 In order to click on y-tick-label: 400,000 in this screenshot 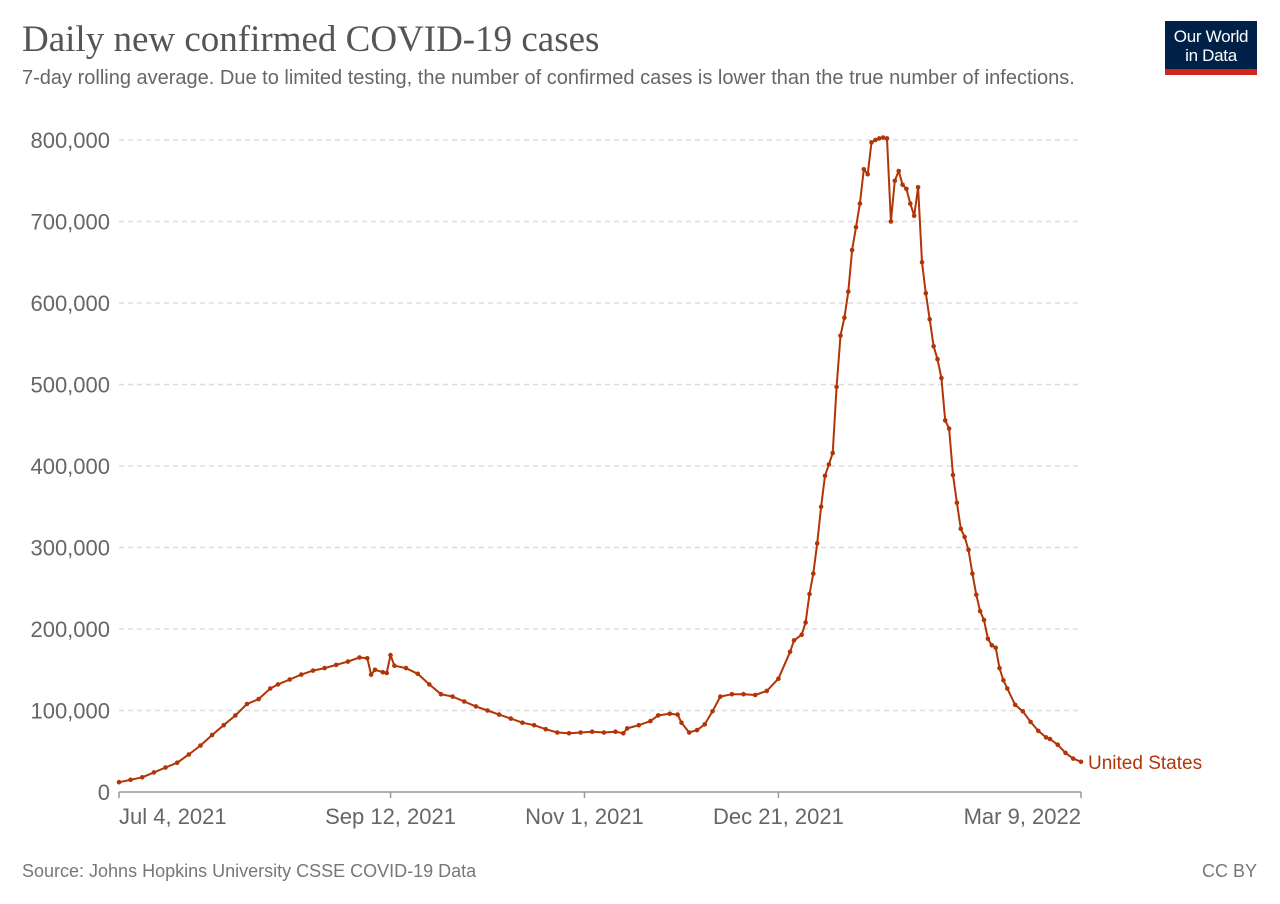, I will do `click(70, 466)`.